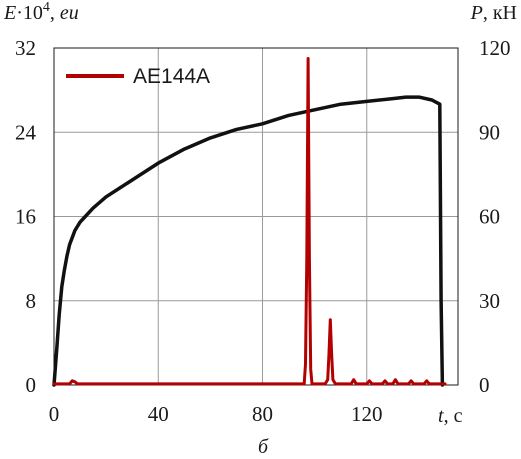  What do you see at coordinates (453, 416) in the screenshot?
I see `x-axis-unit: , с` at bounding box center [453, 416].